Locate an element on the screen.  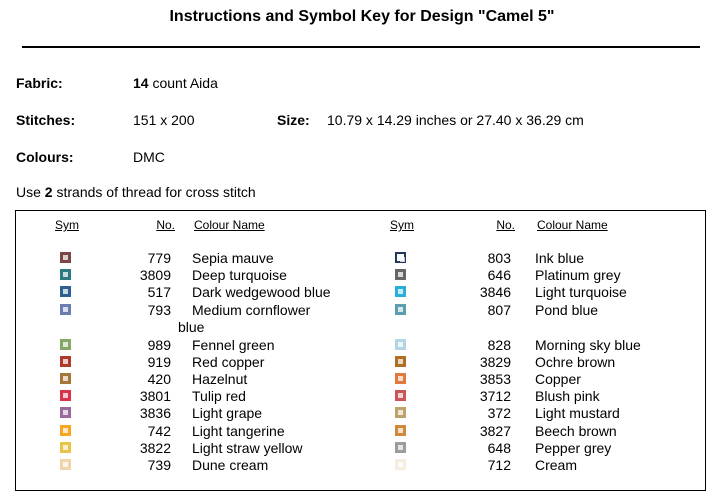
colour-name: Fennel green is located at coordinates (233, 344).